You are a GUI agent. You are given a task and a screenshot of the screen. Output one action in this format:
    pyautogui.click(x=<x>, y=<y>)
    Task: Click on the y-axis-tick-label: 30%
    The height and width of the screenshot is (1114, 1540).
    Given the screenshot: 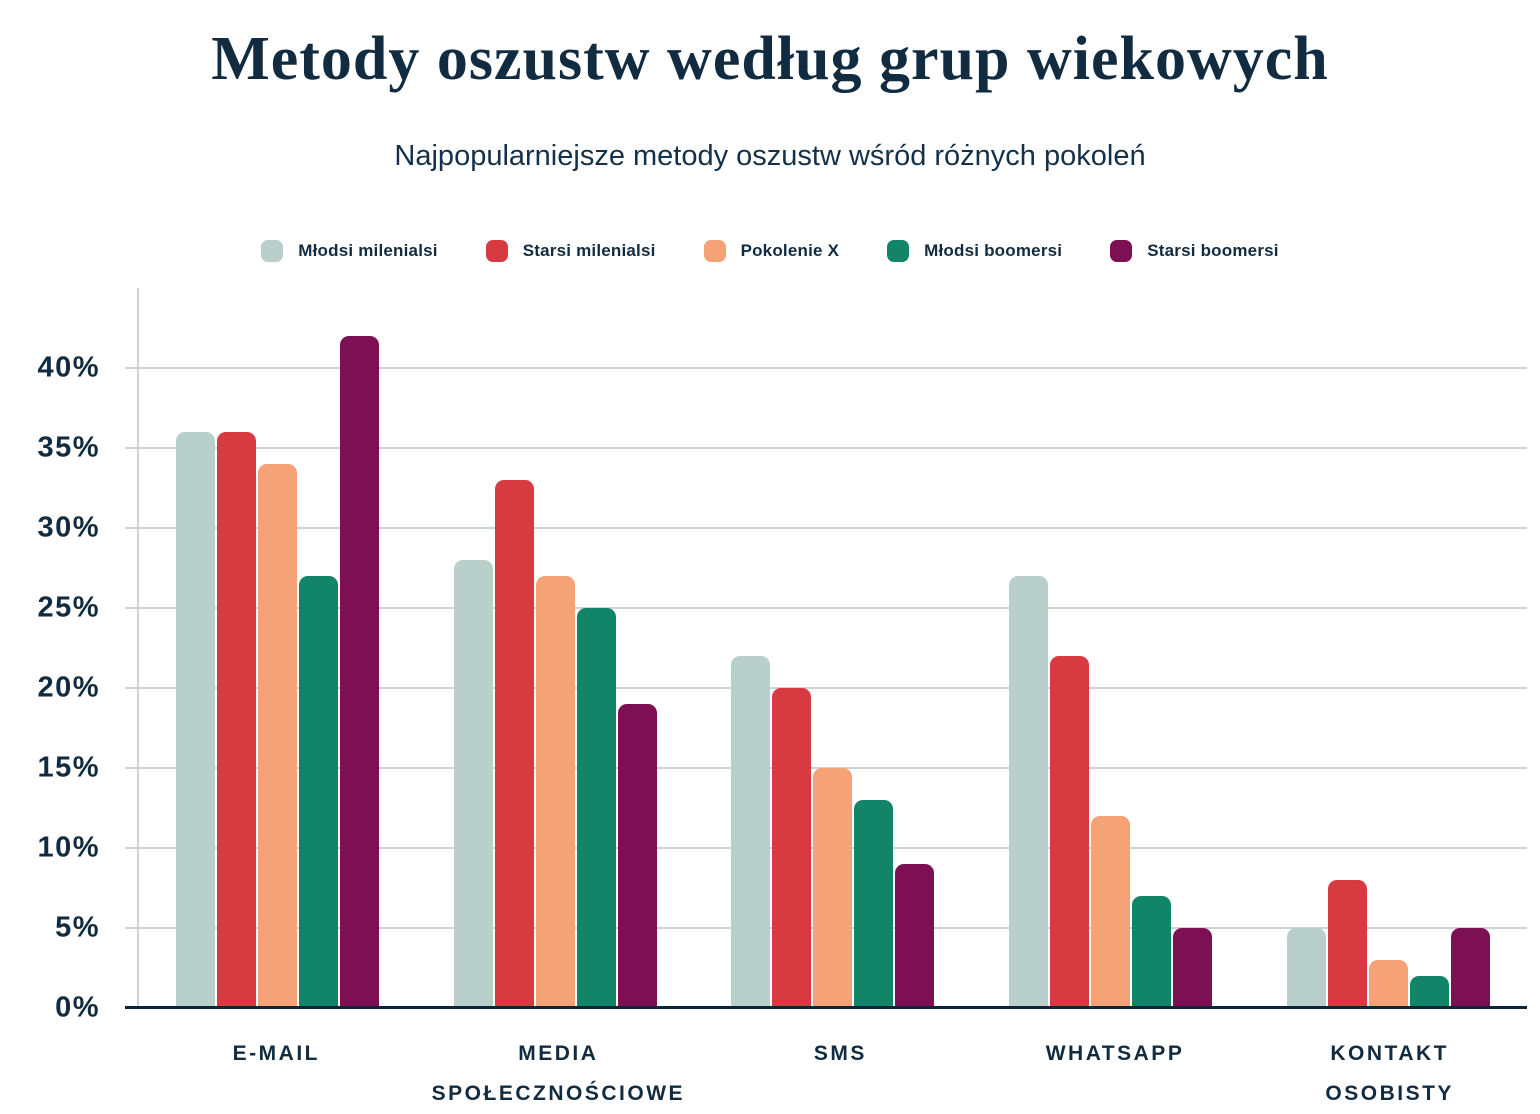 What is the action you would take?
    pyautogui.click(x=68, y=527)
    